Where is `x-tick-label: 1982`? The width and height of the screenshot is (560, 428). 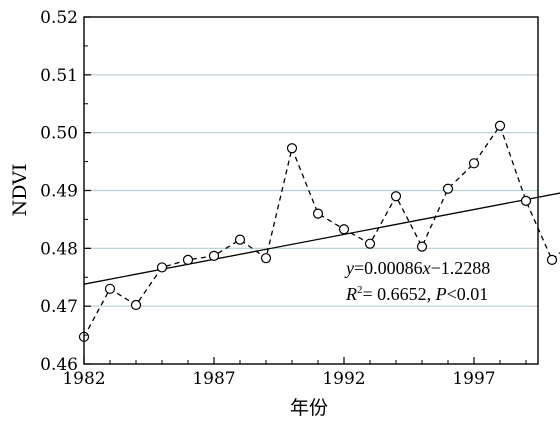
x-tick-label: 1982 is located at coordinates (83, 379).